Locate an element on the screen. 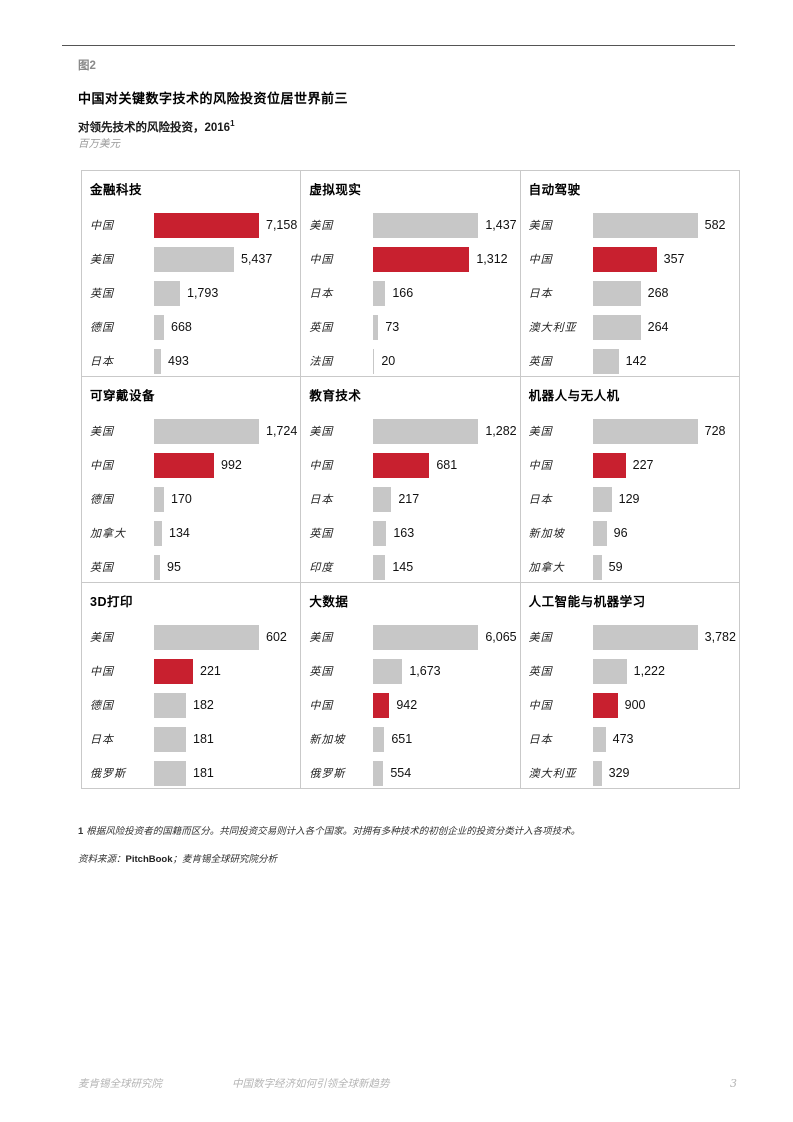  bar-row: 日本 181 is located at coordinates (193, 739).